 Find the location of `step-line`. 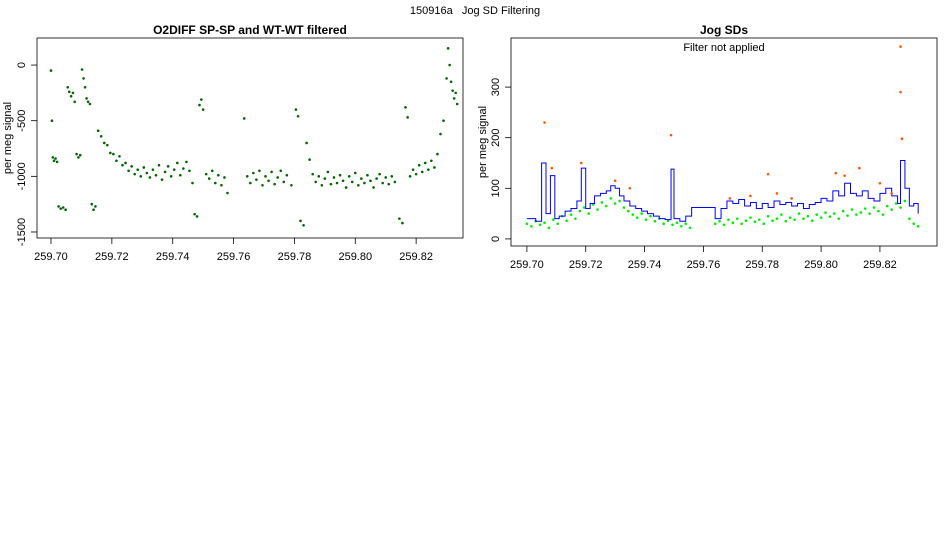

step-line is located at coordinates (722, 190).